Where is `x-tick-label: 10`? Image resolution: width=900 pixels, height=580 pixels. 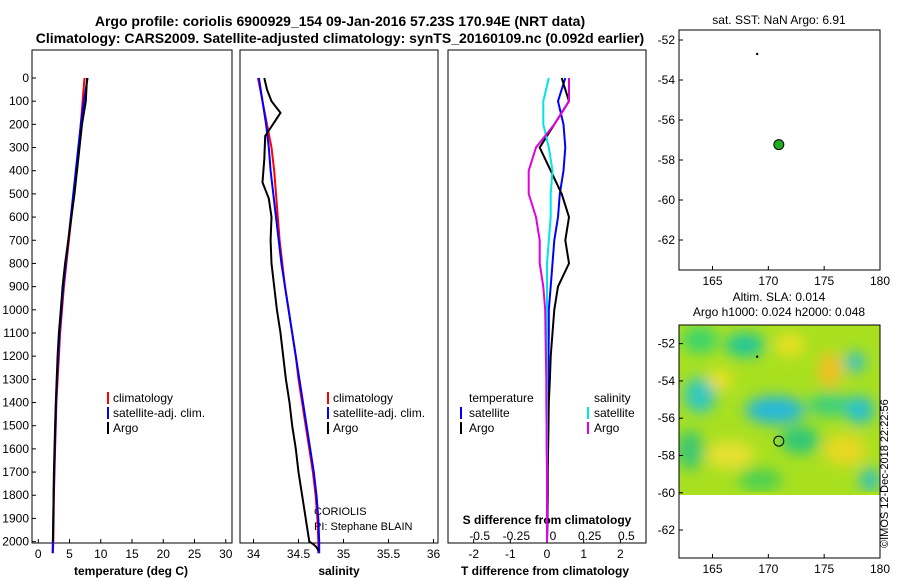 x-tick-label: 10 is located at coordinates (101, 554).